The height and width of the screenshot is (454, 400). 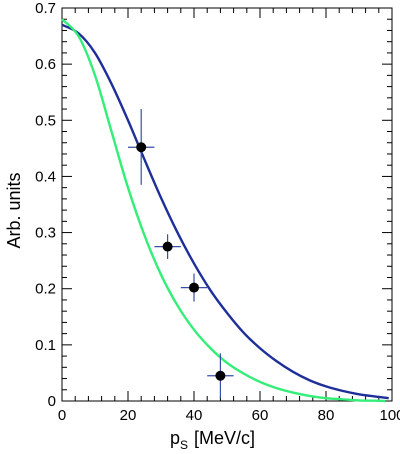 I want to click on y-tick-labels: 0 0.1 0.2 0.3 0.4 0.5 0.6 0.7, so click(x=45, y=205).